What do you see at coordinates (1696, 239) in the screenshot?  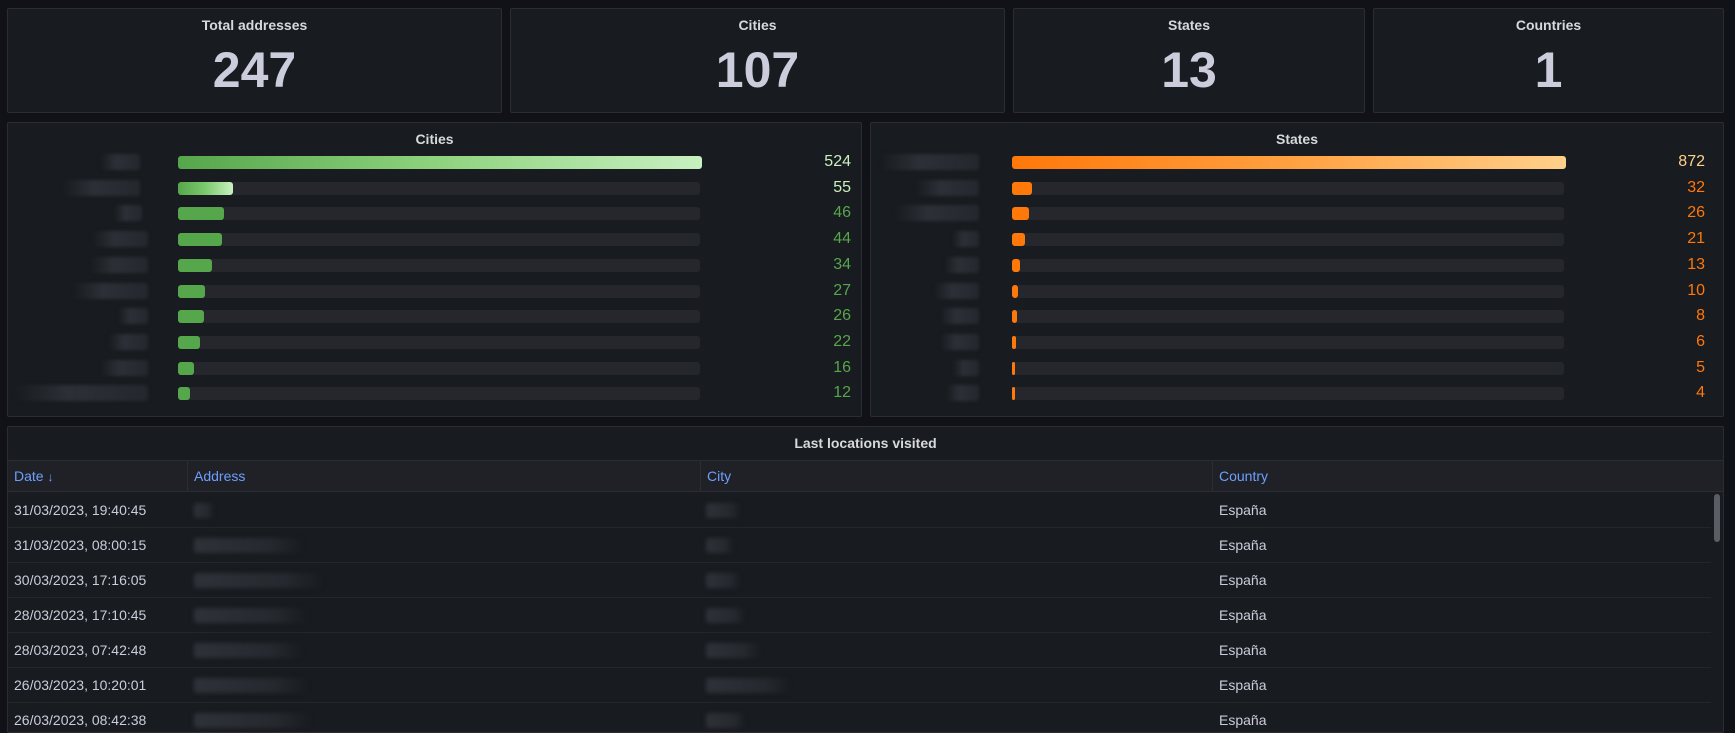 I see `bar-value: 21` at bounding box center [1696, 239].